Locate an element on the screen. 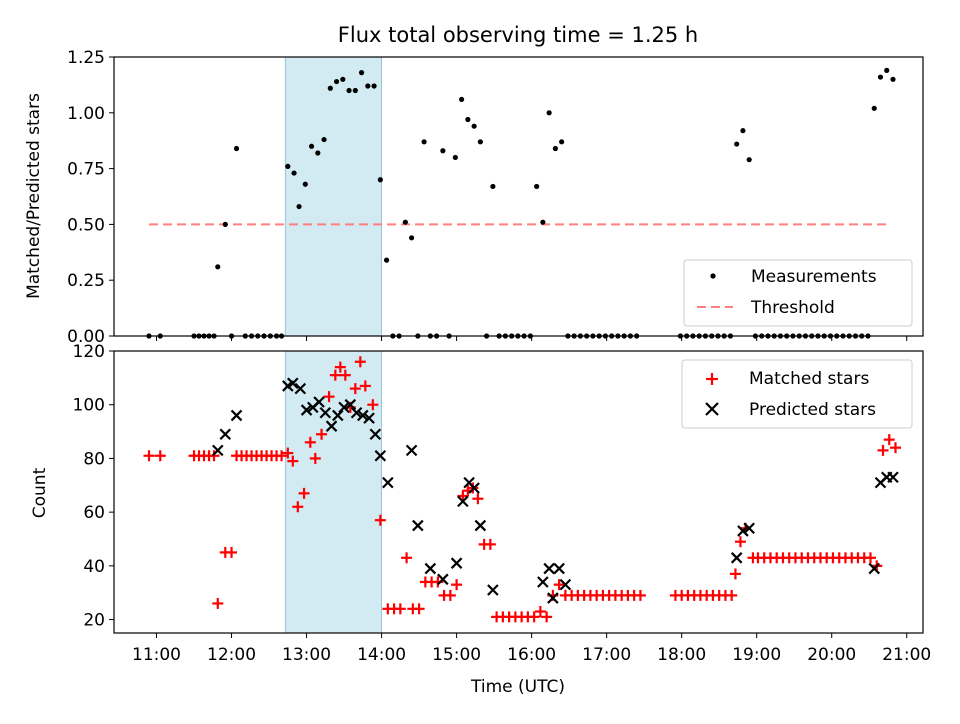 This screenshot has width=960, height=724. legend-marker-measurements is located at coordinates (713, 276).